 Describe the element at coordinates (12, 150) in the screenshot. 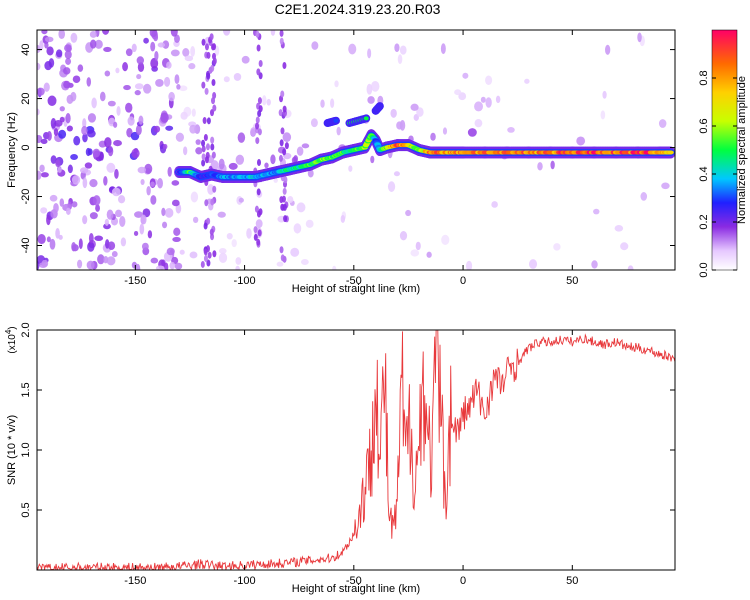

I see `spectrogram-y-label: Frequency (Hz)` at that location.